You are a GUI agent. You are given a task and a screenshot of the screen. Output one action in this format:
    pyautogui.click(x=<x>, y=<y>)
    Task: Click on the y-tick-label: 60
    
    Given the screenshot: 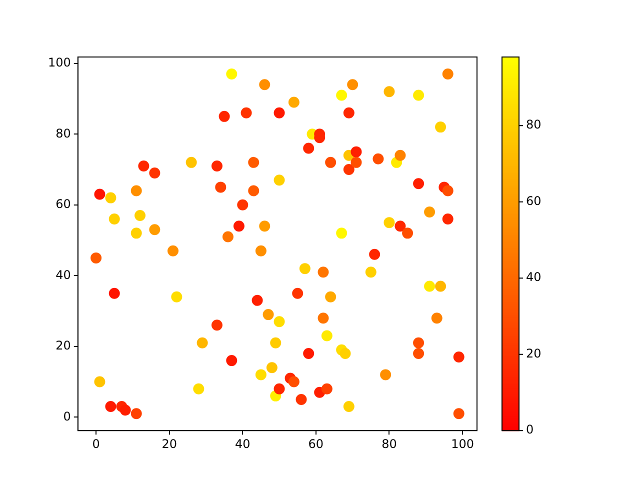 What is the action you would take?
    pyautogui.click(x=63, y=204)
    